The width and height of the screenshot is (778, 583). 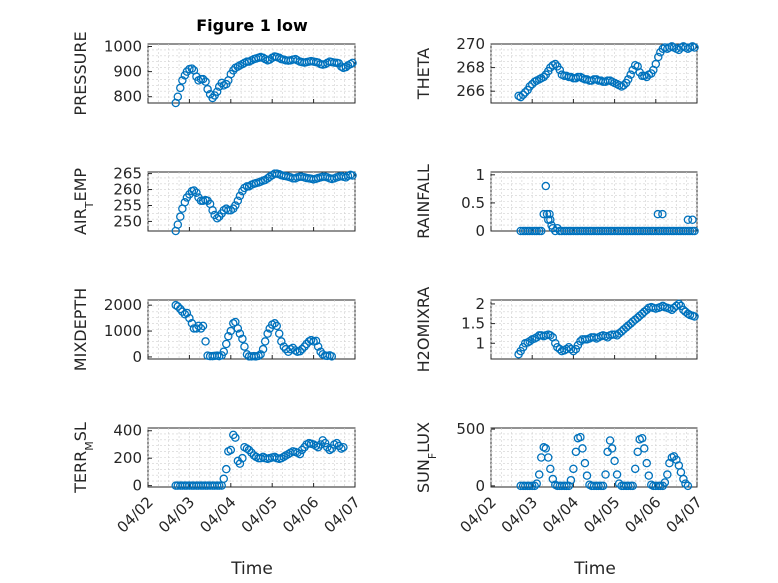 What do you see at coordinates (252, 25) in the screenshot?
I see `figure-title: Figure 1 low` at bounding box center [252, 25].